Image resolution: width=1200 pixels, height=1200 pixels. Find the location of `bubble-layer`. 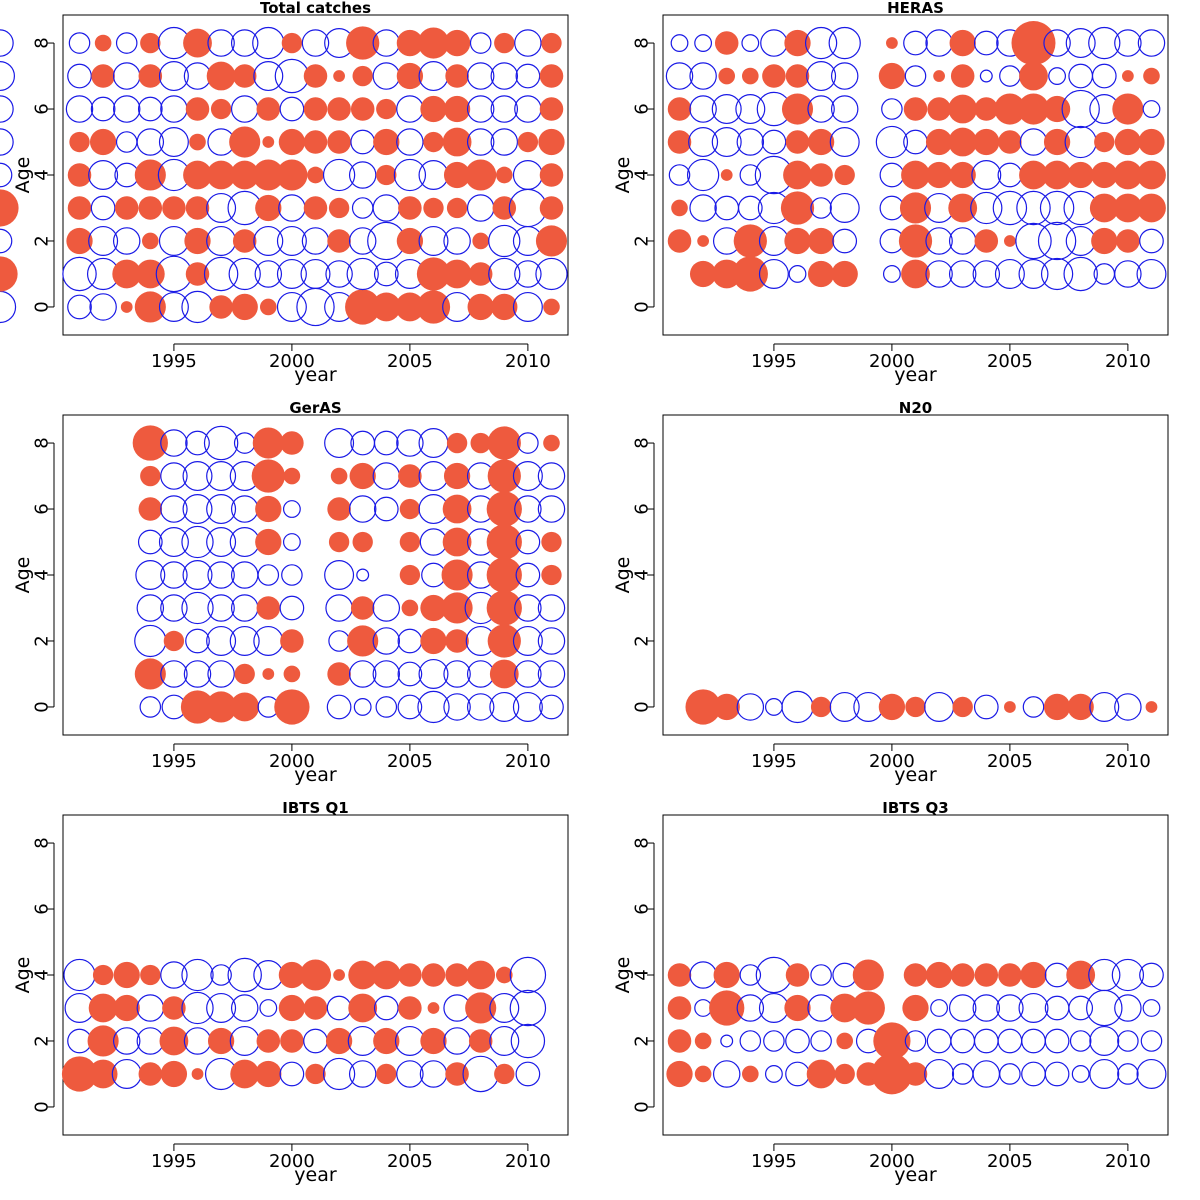

bubble-layer is located at coordinates (916, 1025).